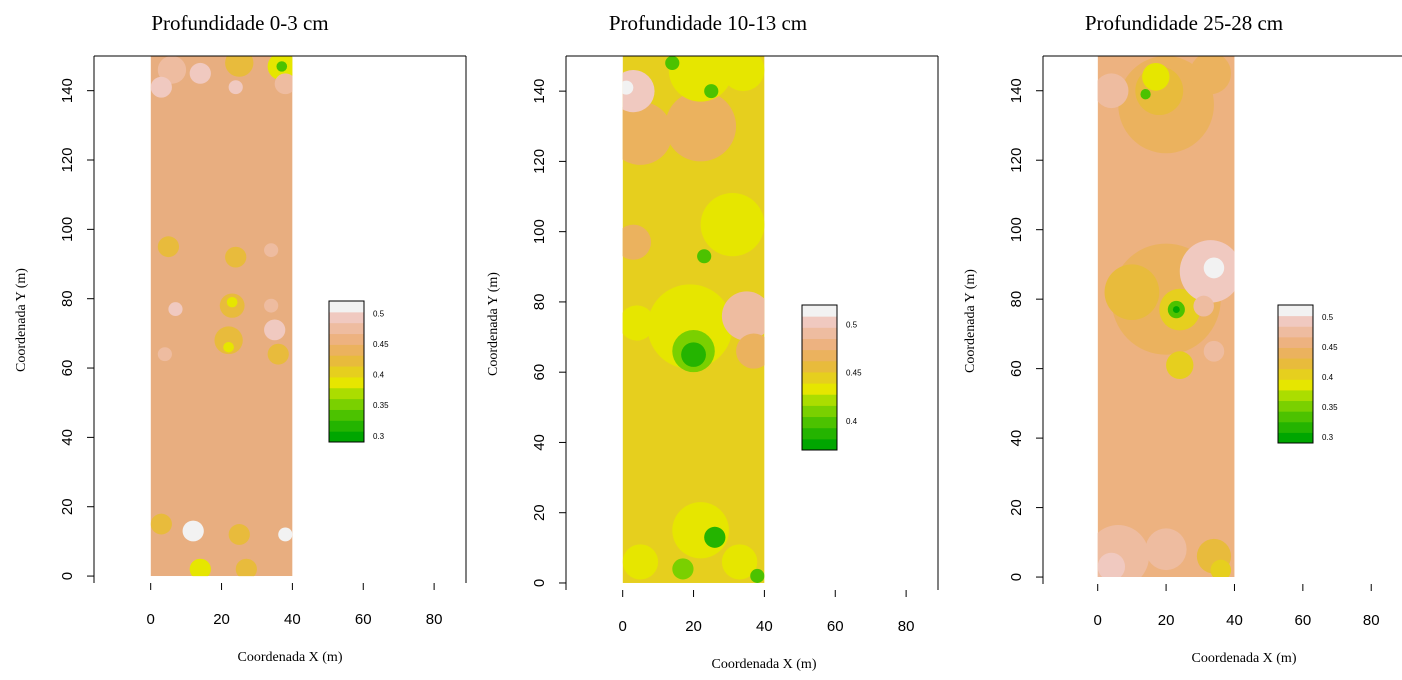  What do you see at coordinates (67, 368) in the screenshot?
I see `y-tick-label: 60` at bounding box center [67, 368].